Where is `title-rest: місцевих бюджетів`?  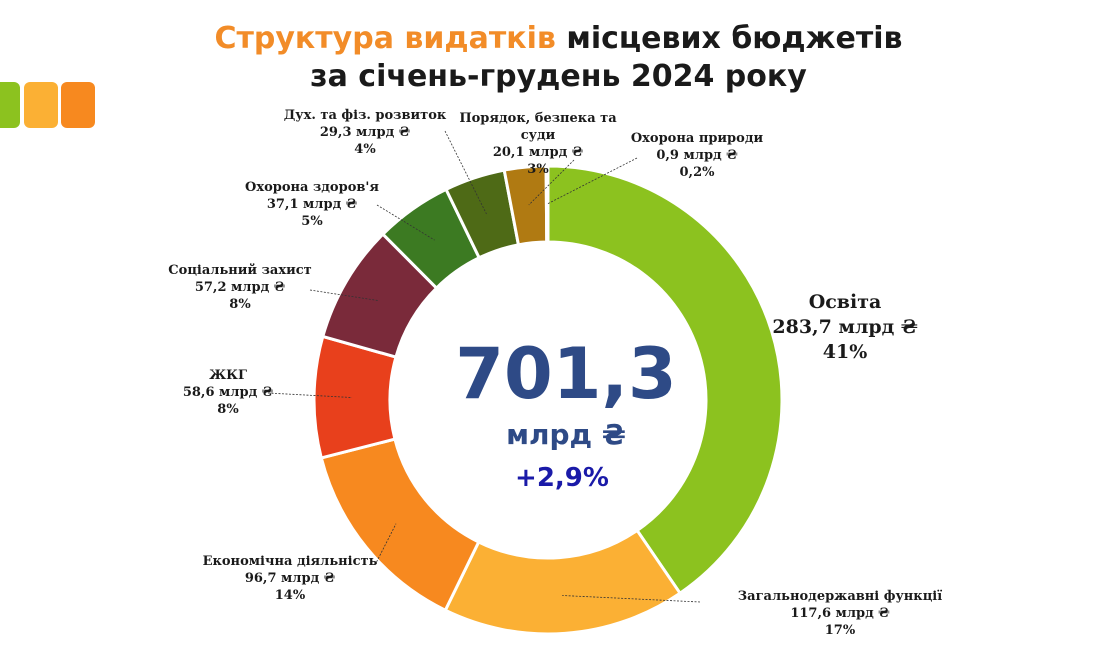
title-rest: місцевих бюджетів is located at coordinates (734, 38).